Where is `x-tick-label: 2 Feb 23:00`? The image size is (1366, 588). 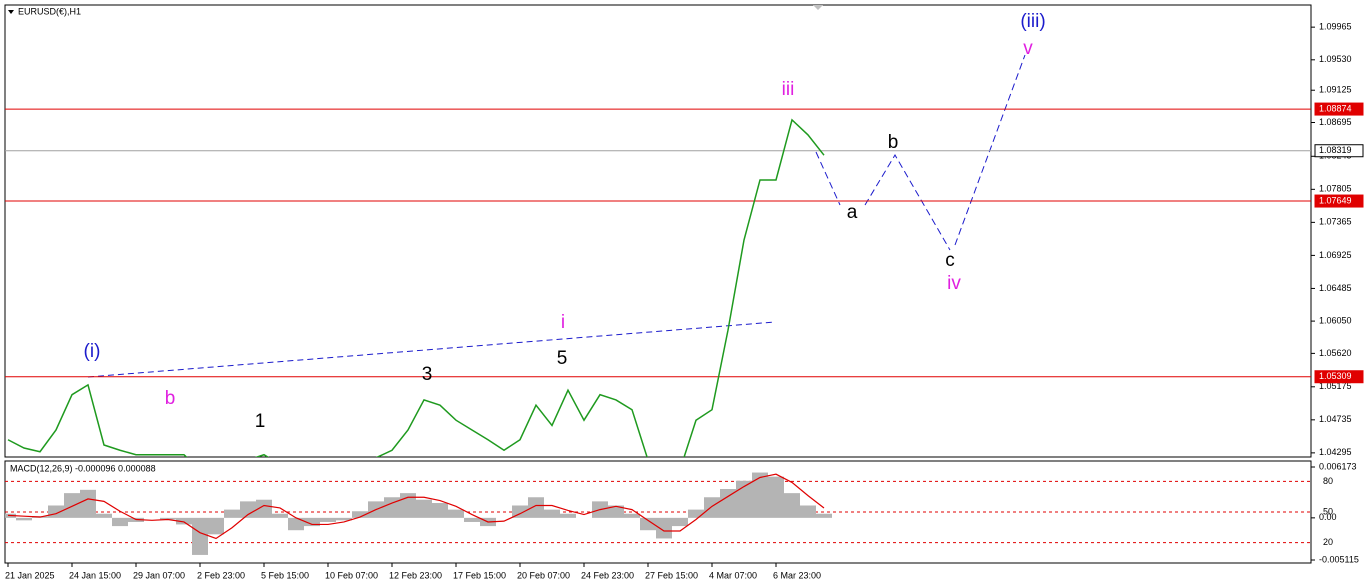 x-tick-label: 2 Feb 23:00 is located at coordinates (221, 575).